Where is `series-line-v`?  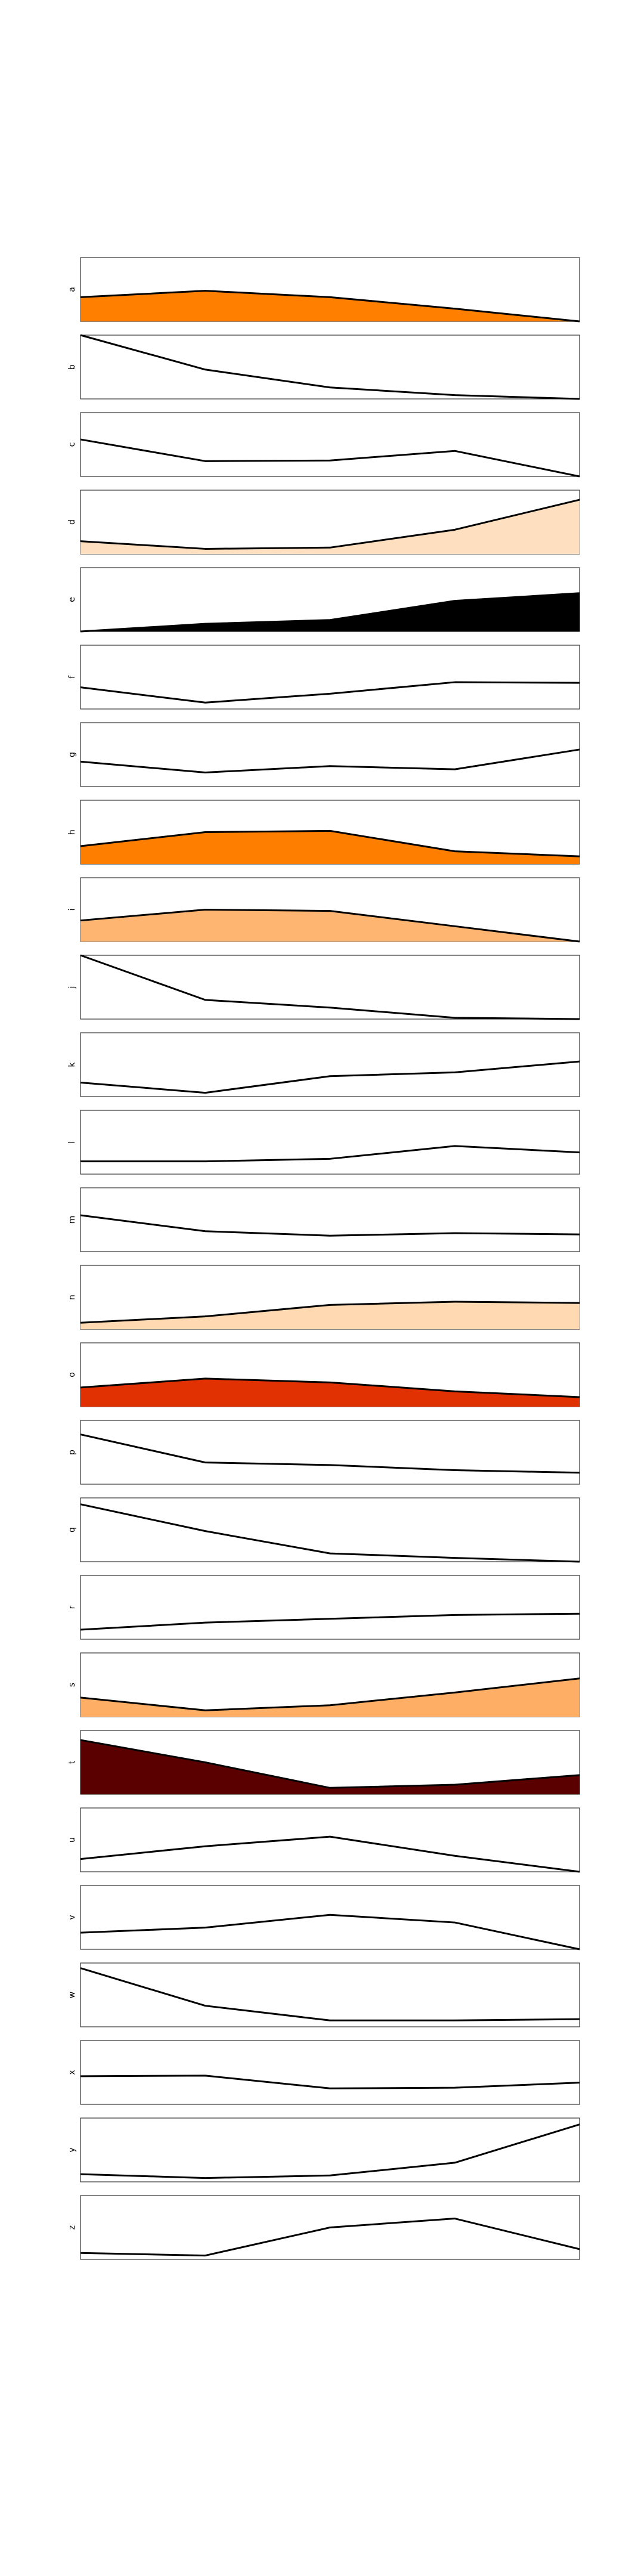
series-line-v is located at coordinates (330, 1932).